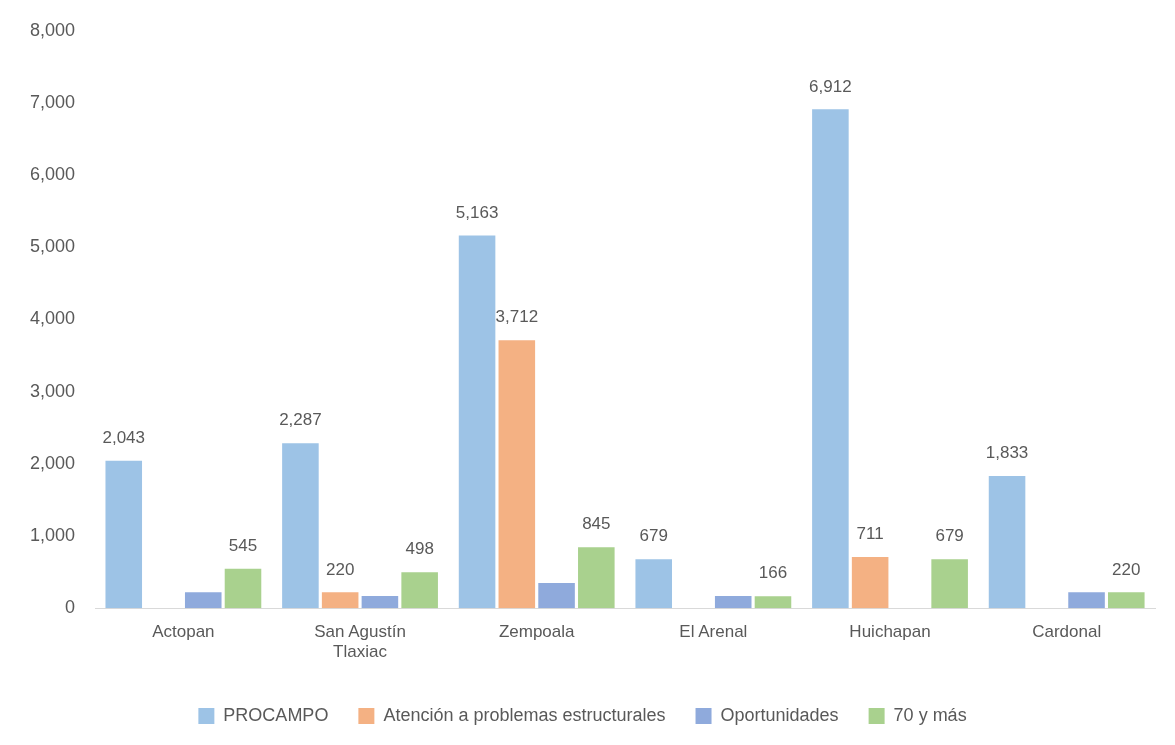 The width and height of the screenshot is (1175, 745). What do you see at coordinates (477, 212) in the screenshot?
I see `data-label: 5,163` at bounding box center [477, 212].